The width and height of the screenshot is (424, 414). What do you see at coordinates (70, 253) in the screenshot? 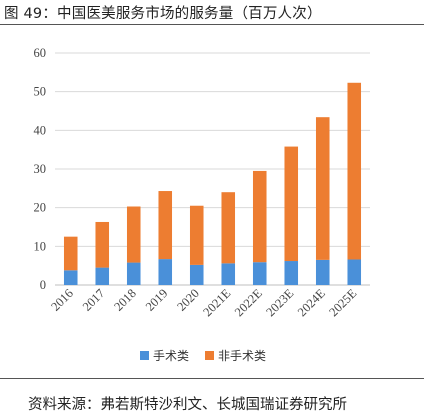
I see `bar-non-surgical-2016` at bounding box center [70, 253].